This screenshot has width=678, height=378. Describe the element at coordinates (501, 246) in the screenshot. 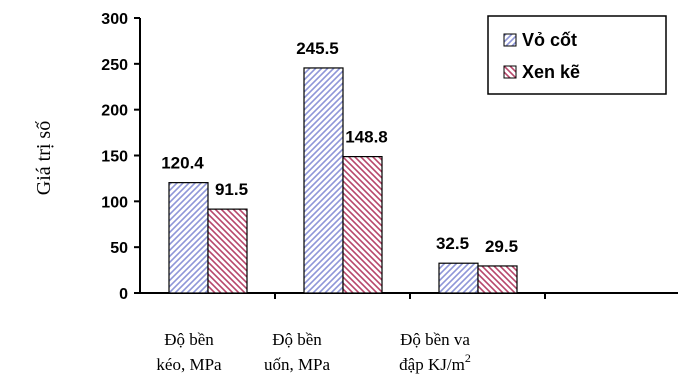

I see `data-label: 29.5` at that location.